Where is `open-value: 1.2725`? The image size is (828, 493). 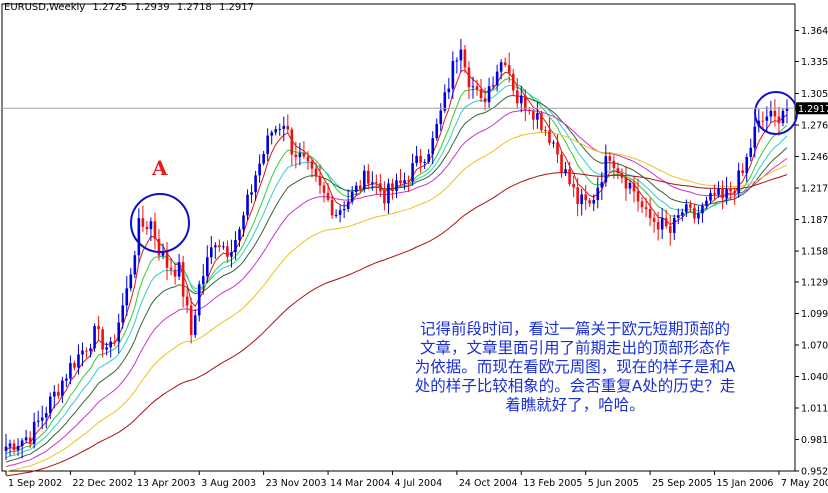
open-value: 1.2725 is located at coordinates (110, 7).